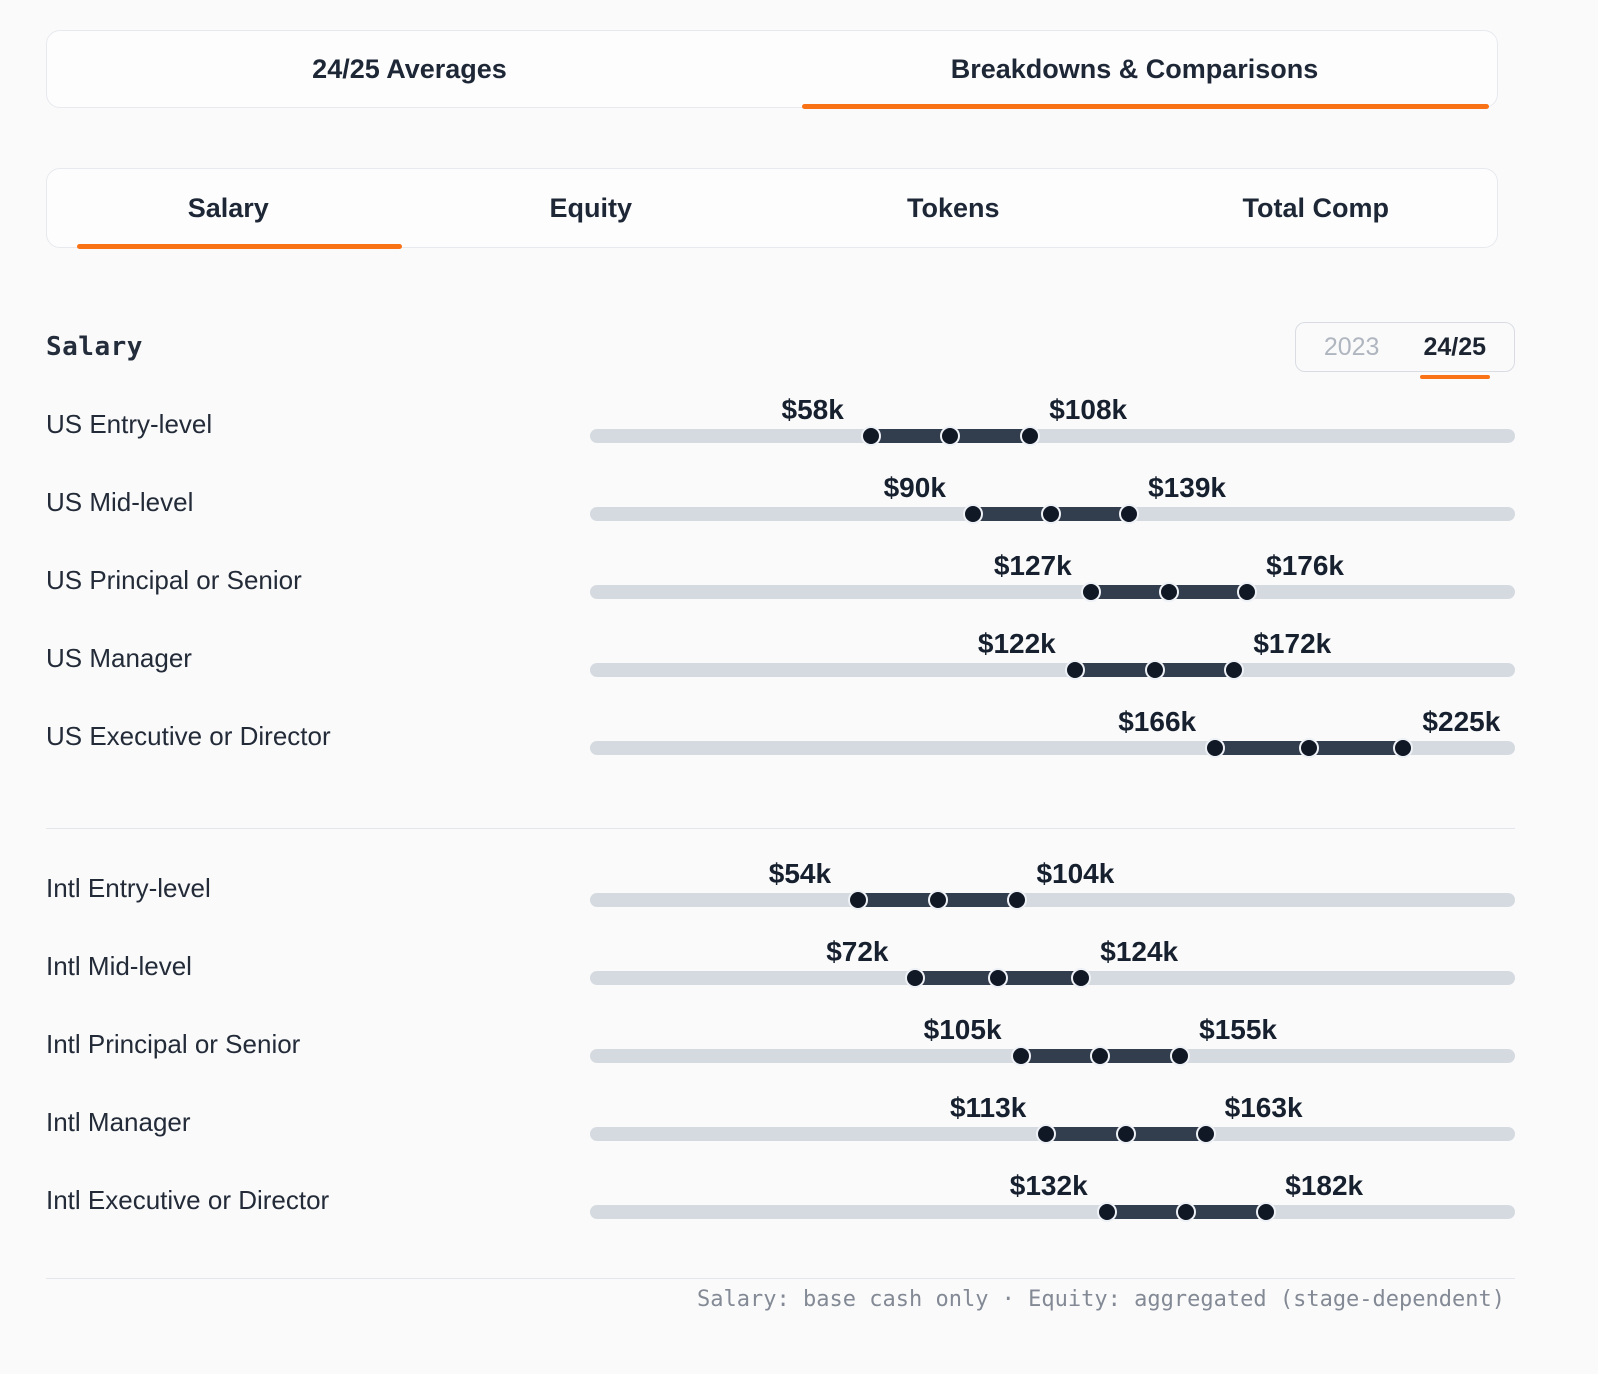 The image size is (1598, 1374). I want to click on year-option-2425: 24/25, so click(1454, 355).